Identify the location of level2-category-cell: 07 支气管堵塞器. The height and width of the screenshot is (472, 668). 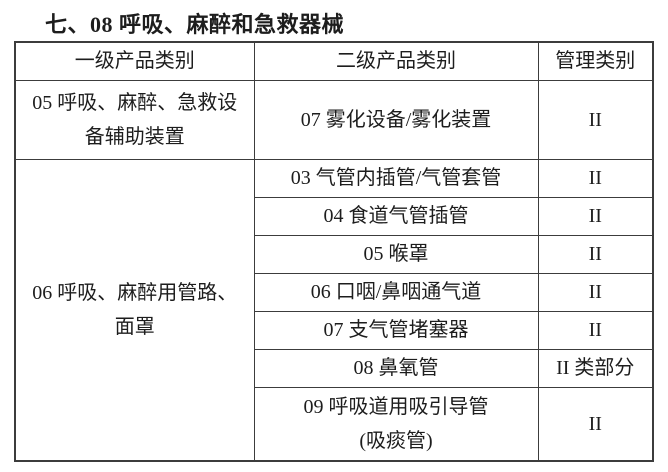
(396, 330).